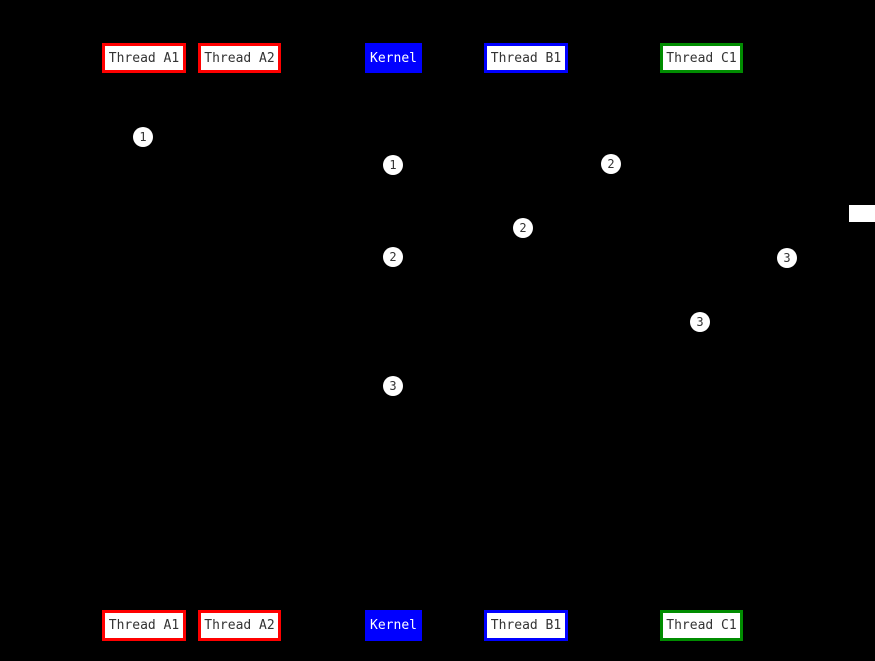  What do you see at coordinates (393, 625) in the screenshot?
I see `participant-box-kernel-bottom: Kernel` at bounding box center [393, 625].